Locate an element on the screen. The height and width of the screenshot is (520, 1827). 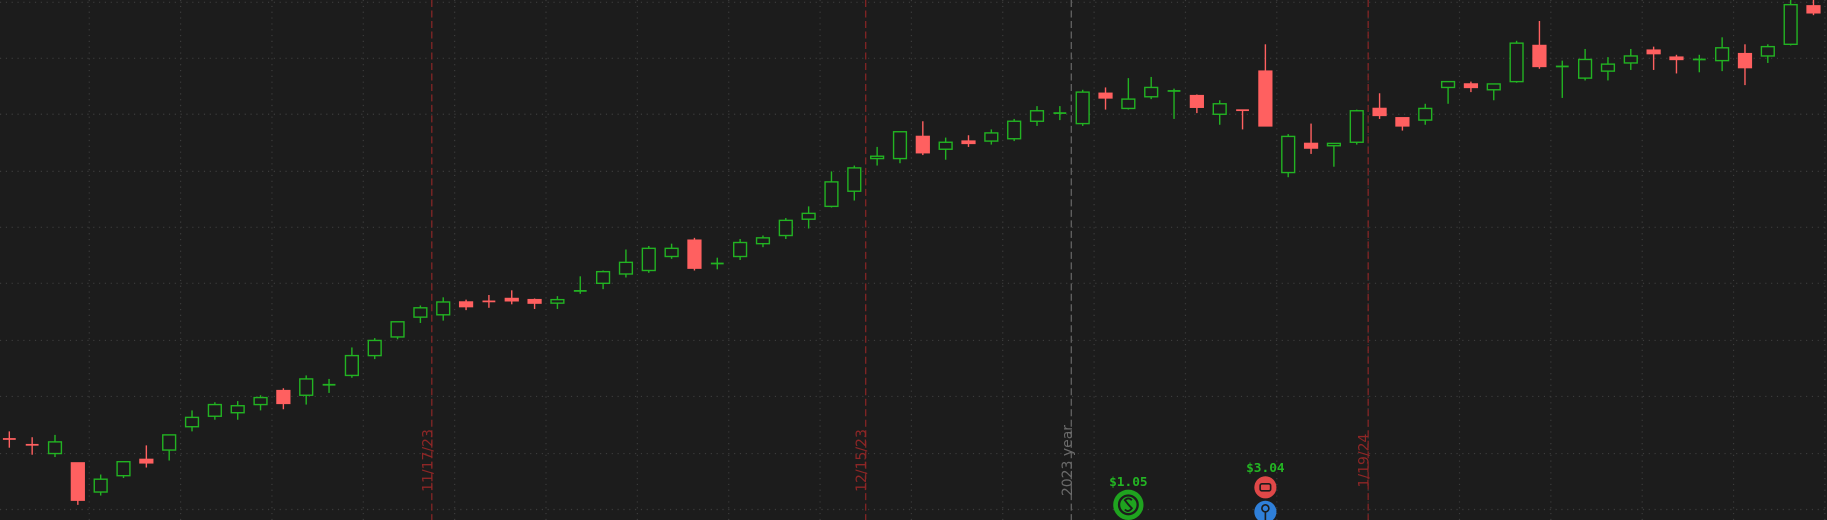
earnings-icon is located at coordinates (1265, 487).